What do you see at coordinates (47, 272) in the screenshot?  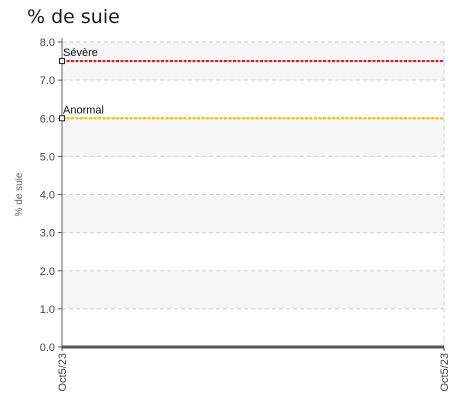 I see `y-tick-label: 2.0` at bounding box center [47, 272].